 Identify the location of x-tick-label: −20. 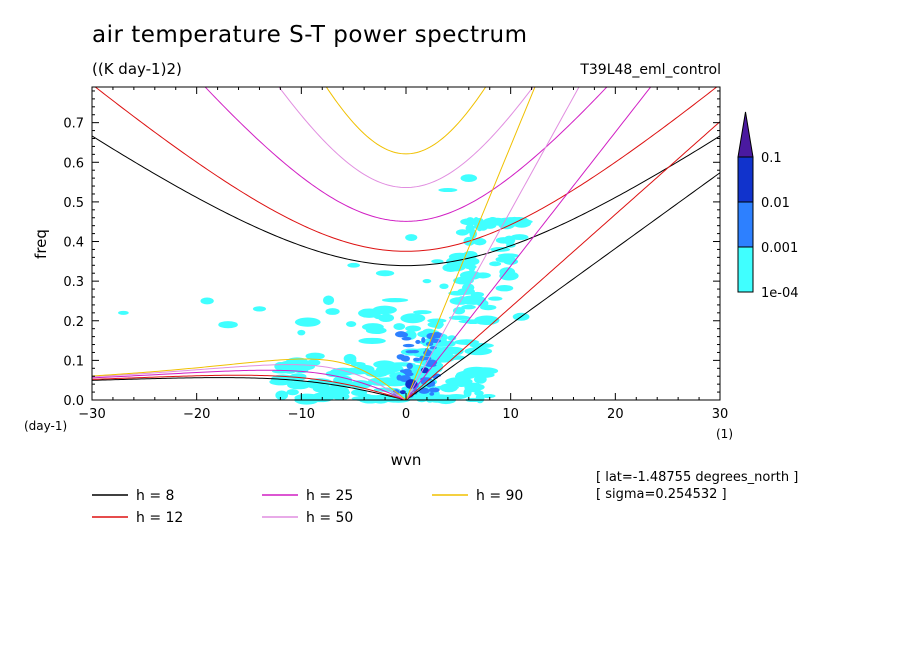
(196, 414).